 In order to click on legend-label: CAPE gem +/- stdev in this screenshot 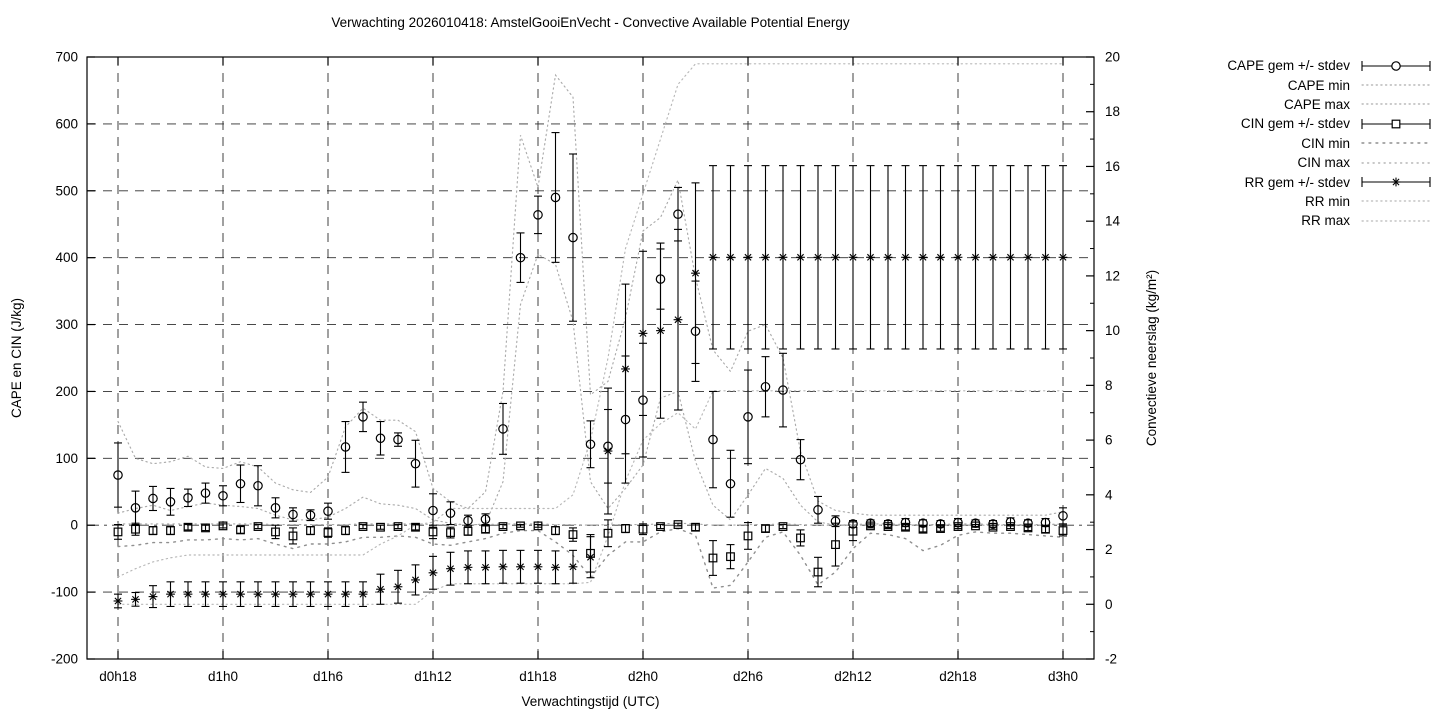, I will do `click(1288, 66)`.